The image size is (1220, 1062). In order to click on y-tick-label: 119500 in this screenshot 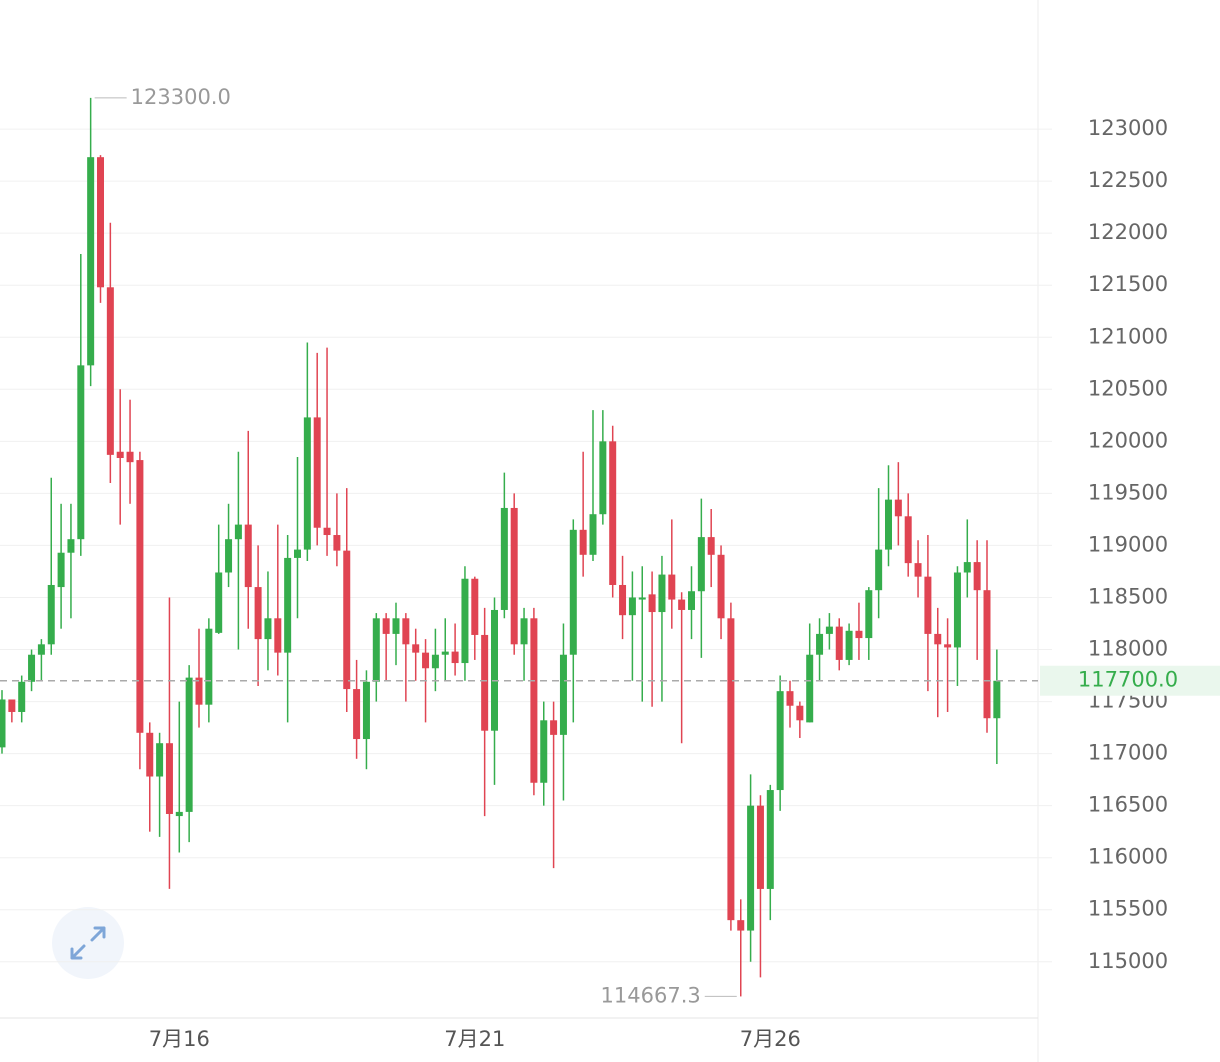, I will do `click(1128, 492)`.